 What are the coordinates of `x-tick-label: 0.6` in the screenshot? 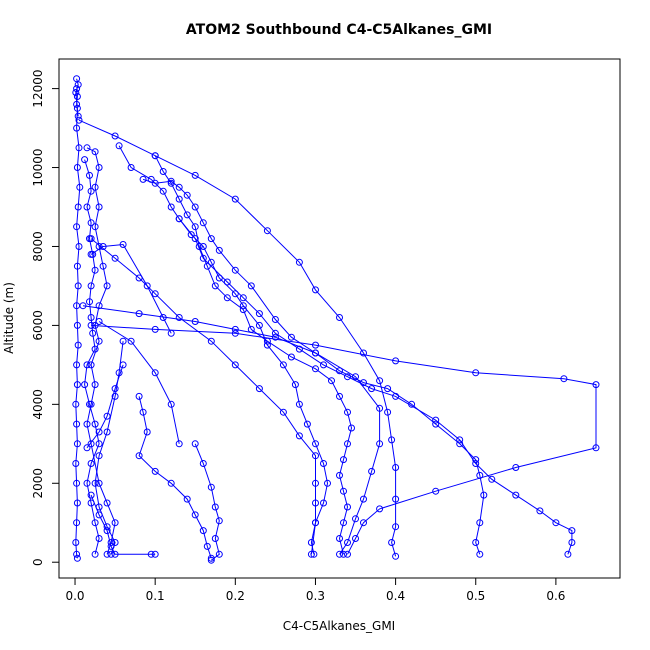 It's located at (555, 596).